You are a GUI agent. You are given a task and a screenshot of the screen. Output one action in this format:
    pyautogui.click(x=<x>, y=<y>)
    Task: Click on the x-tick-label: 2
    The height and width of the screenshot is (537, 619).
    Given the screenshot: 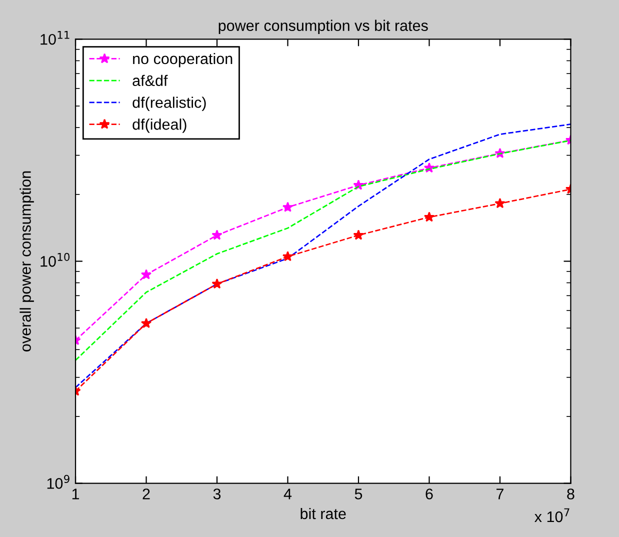 What is the action you would take?
    pyautogui.click(x=146, y=494)
    